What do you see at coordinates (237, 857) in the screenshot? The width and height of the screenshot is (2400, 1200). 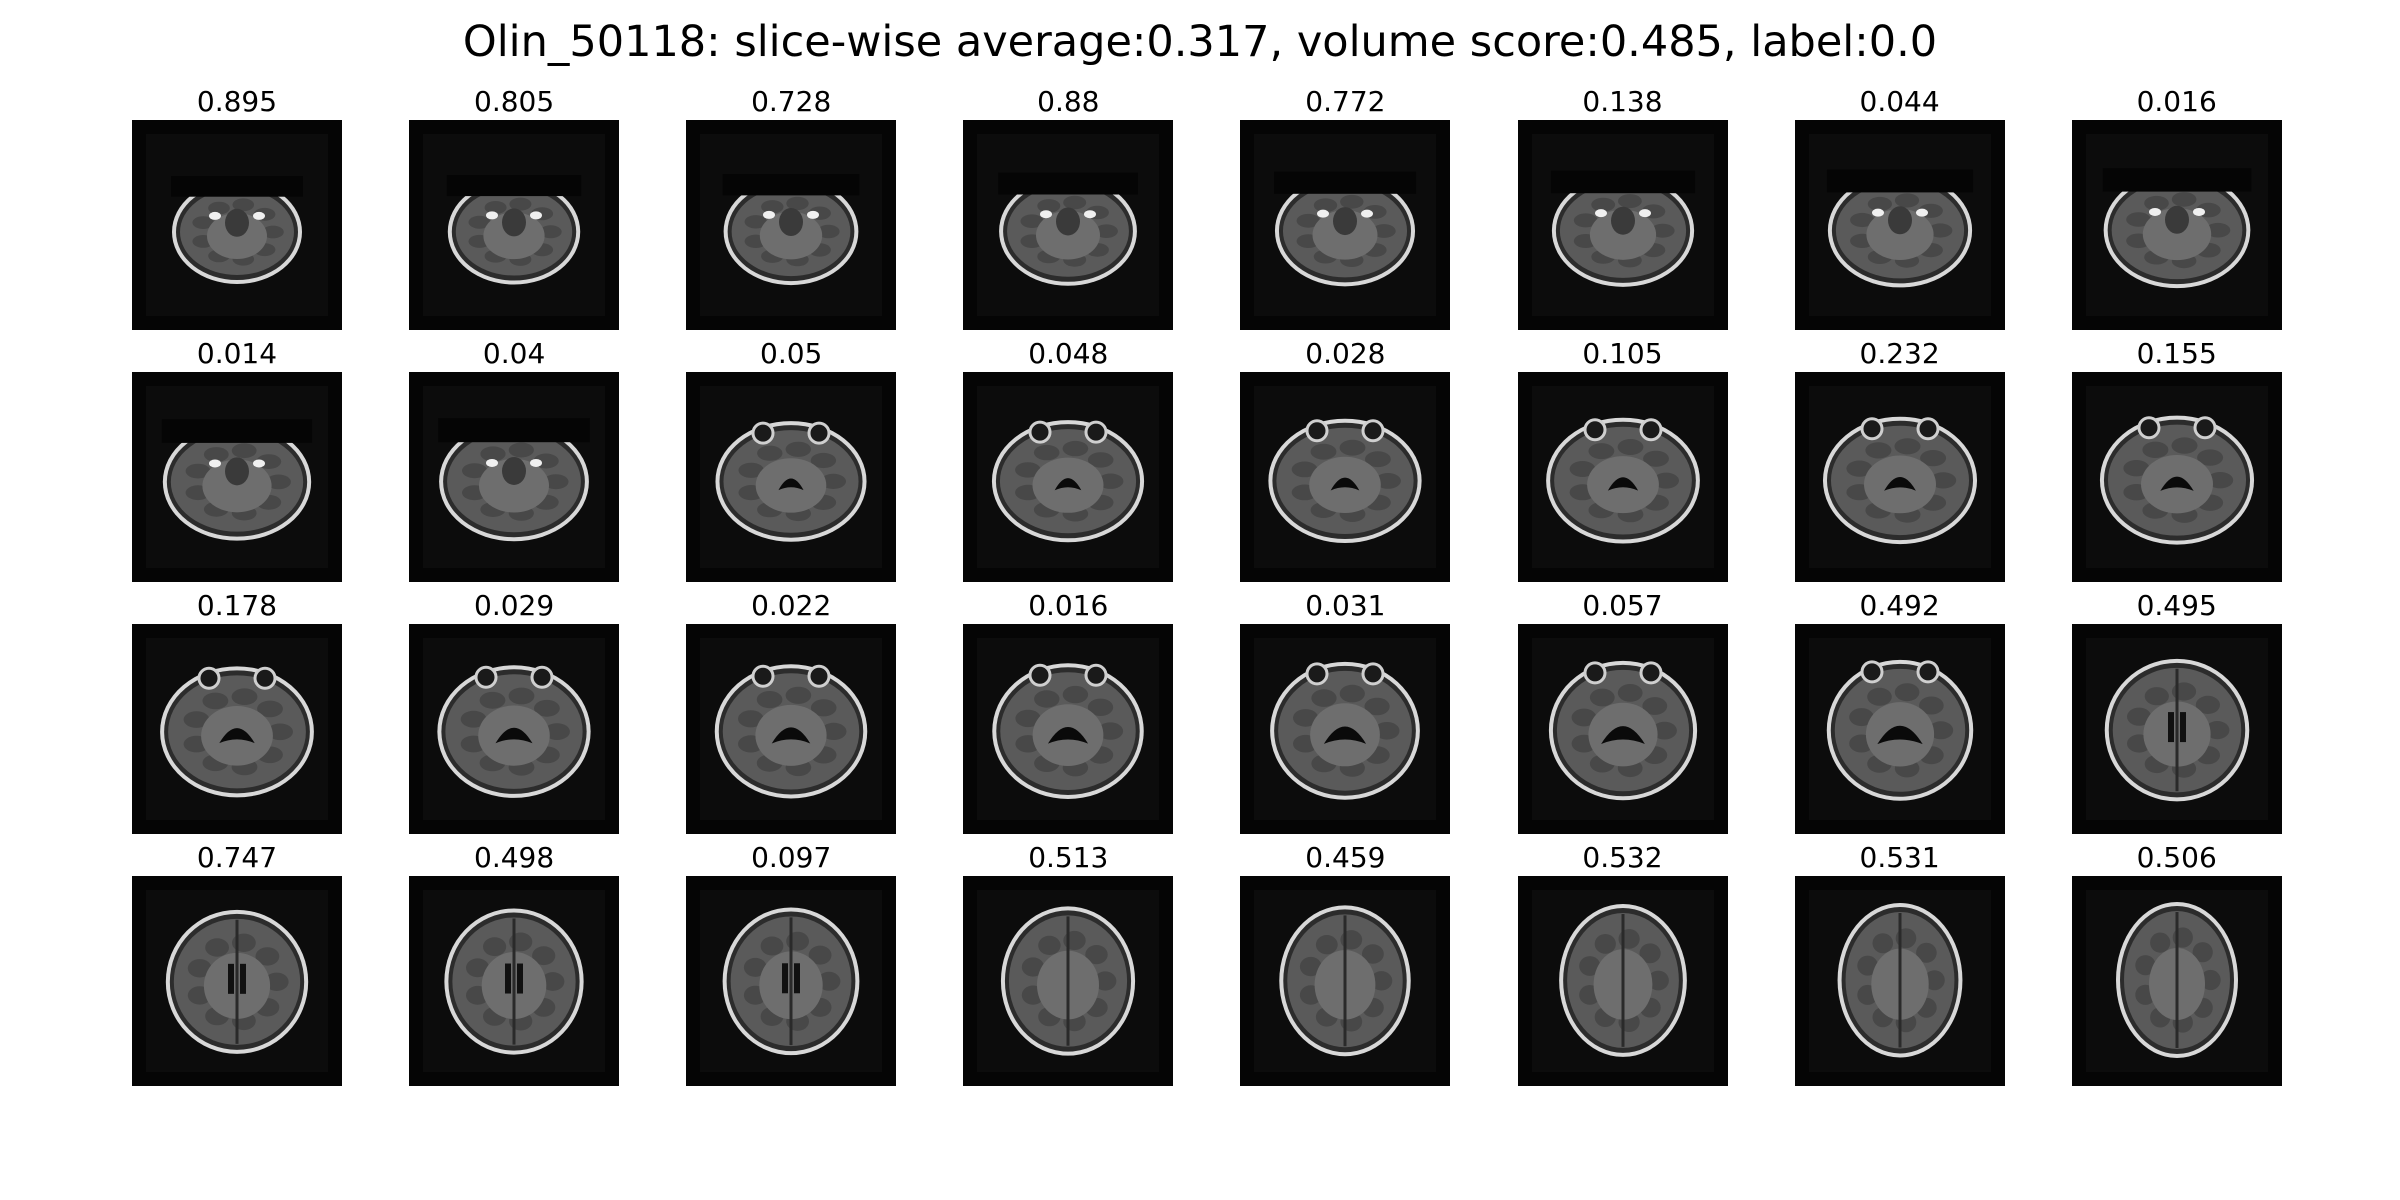 I see `slice-score-label: 0.747` at bounding box center [237, 857].